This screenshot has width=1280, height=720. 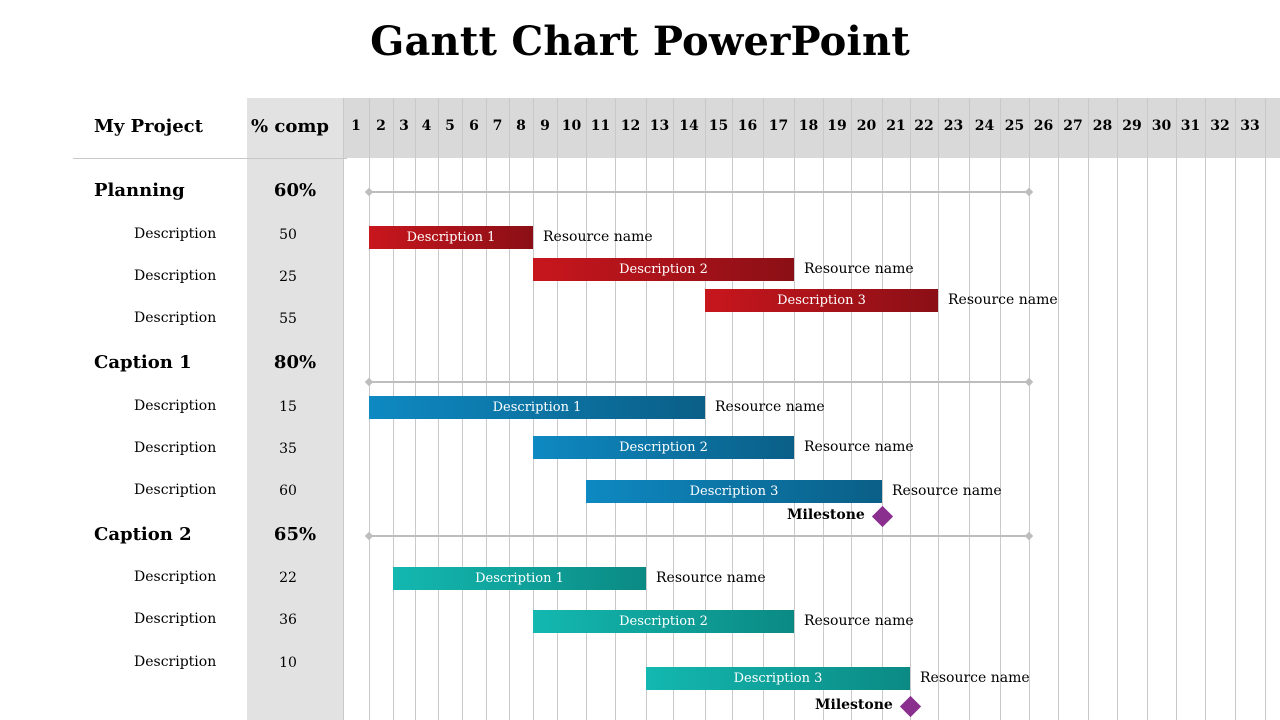 What do you see at coordinates (288, 407) in the screenshot?
I see `task-percent: 15` at bounding box center [288, 407].